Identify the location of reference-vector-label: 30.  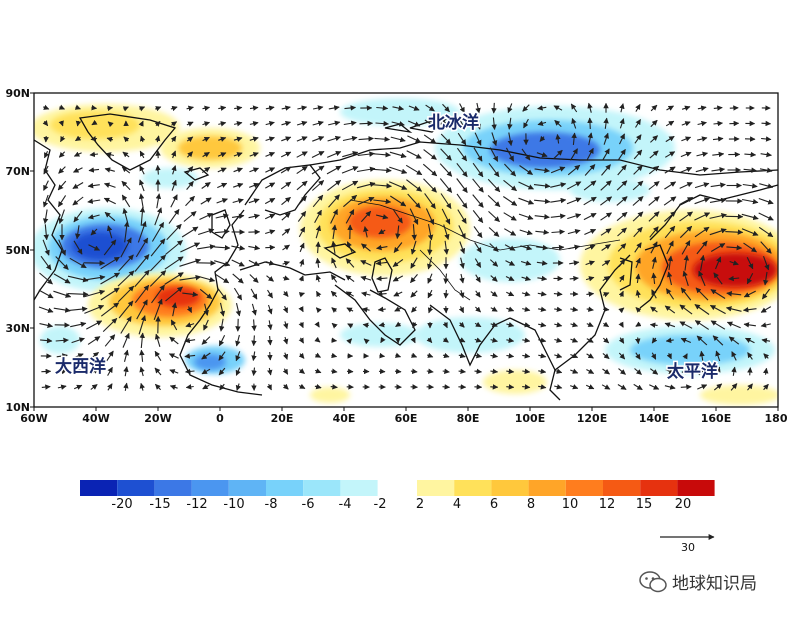
(688, 547).